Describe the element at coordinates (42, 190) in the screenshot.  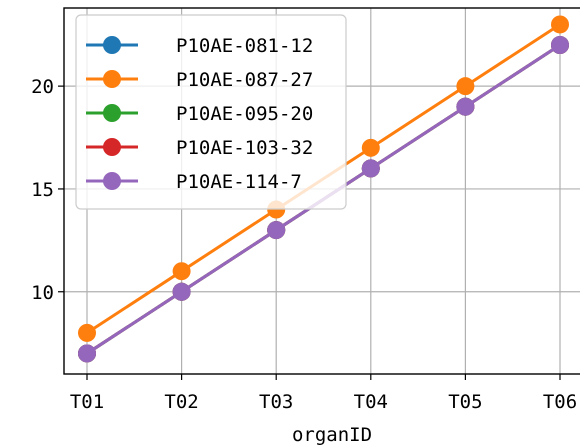
I see `y-tick-label: 15` at that location.